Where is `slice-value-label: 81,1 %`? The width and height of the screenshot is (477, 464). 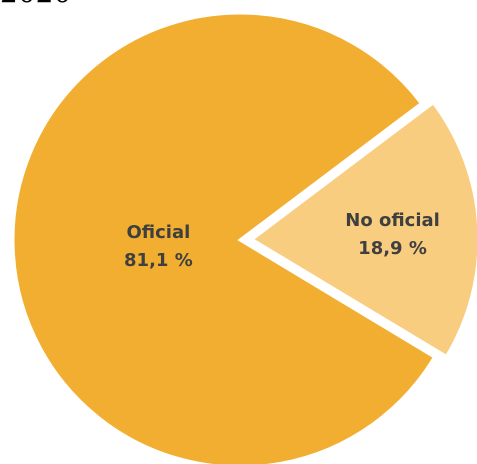 slice-value-label: 81,1 % is located at coordinates (158, 260).